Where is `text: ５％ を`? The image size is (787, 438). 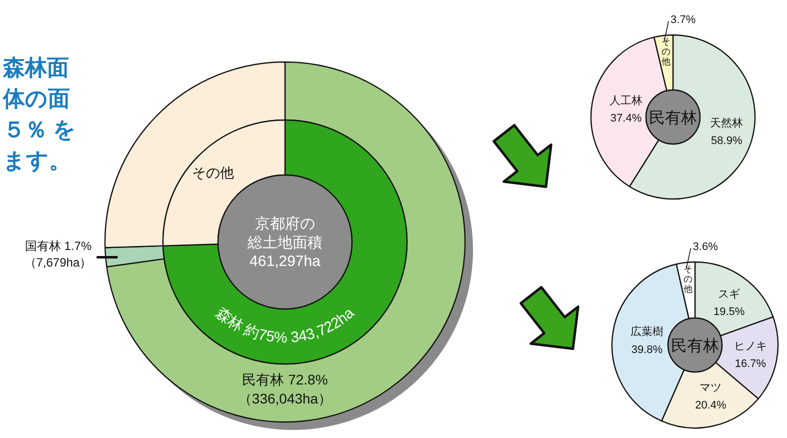
text: ５％ を is located at coordinates (39, 129).